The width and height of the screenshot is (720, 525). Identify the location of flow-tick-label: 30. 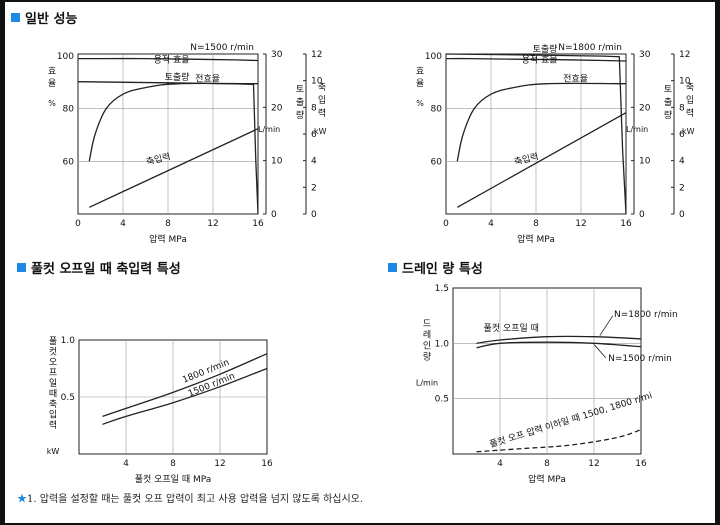
(645, 55).